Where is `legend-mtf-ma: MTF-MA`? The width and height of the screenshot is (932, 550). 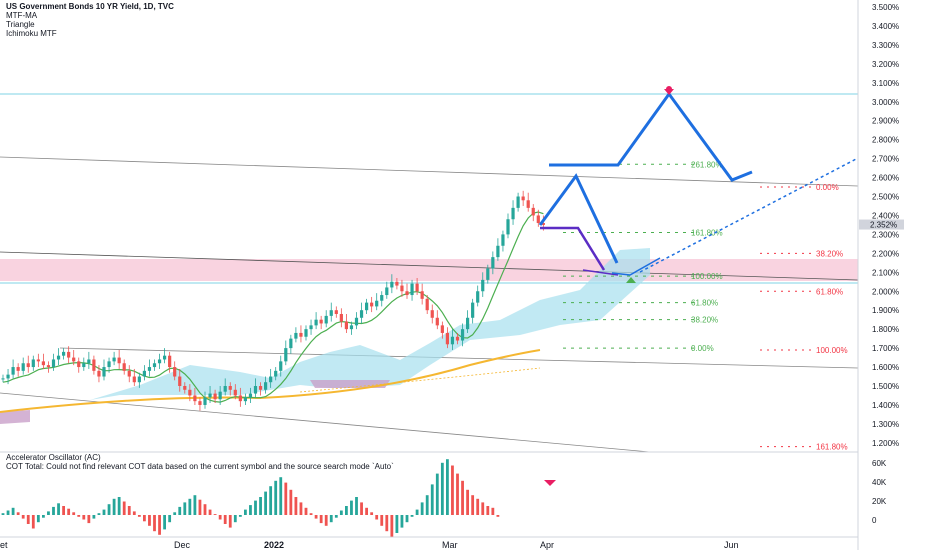
legend-mtf-ma: MTF-MA is located at coordinates (22, 15).